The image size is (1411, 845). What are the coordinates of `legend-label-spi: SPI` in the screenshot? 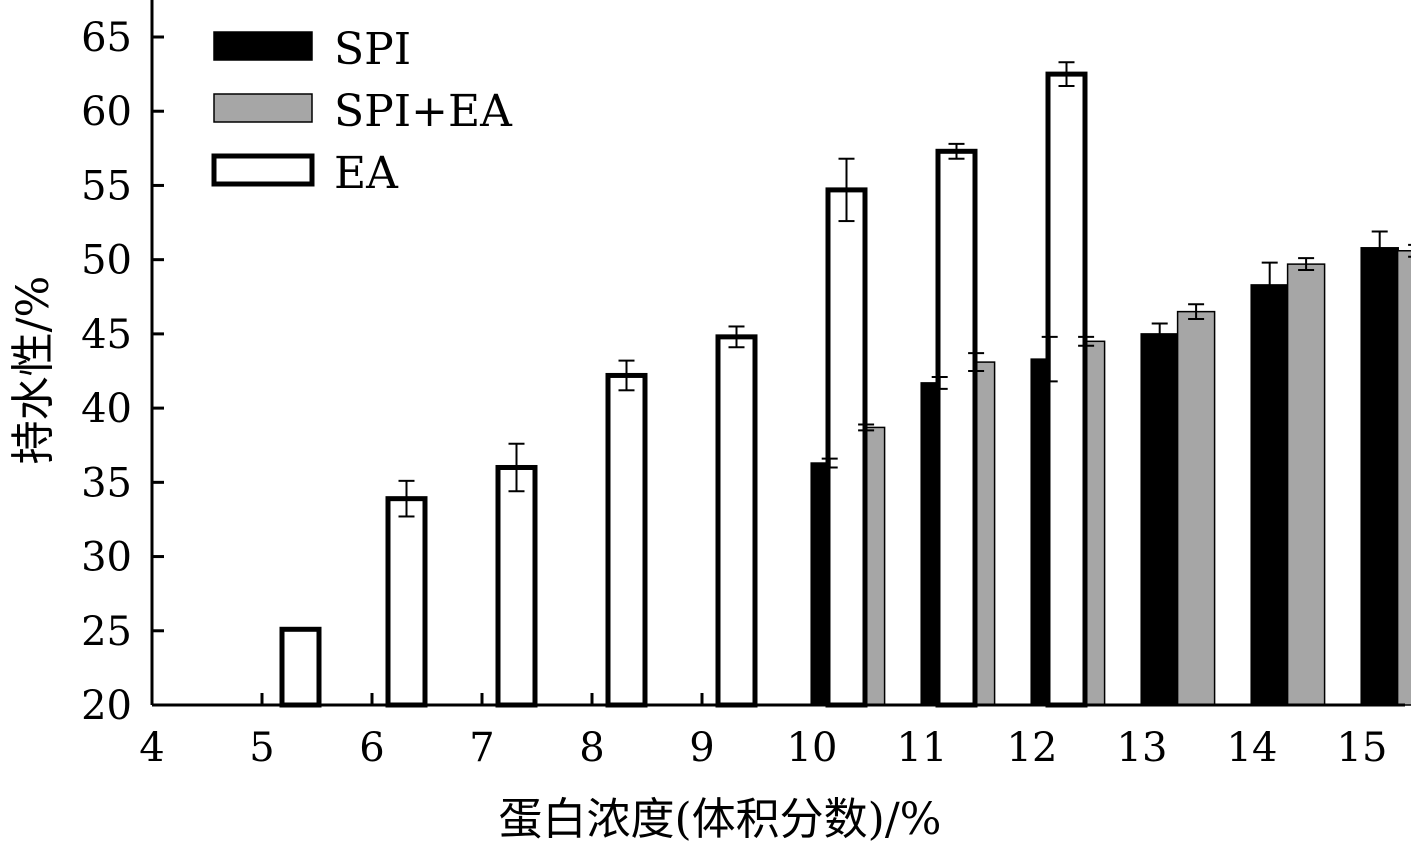 It's located at (372, 49).